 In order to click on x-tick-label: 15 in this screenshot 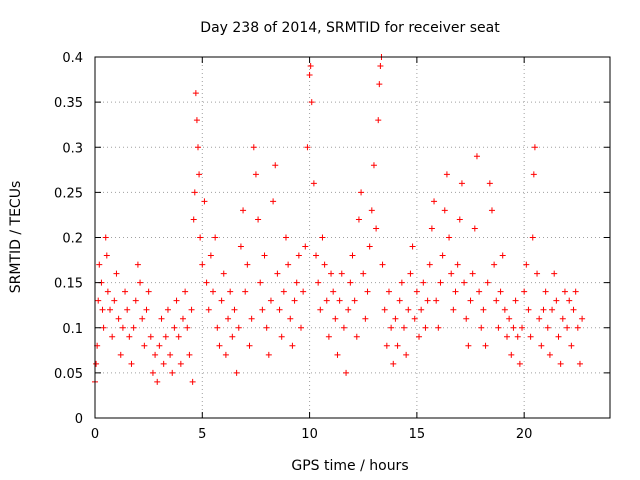, I will do `click(417, 434)`.